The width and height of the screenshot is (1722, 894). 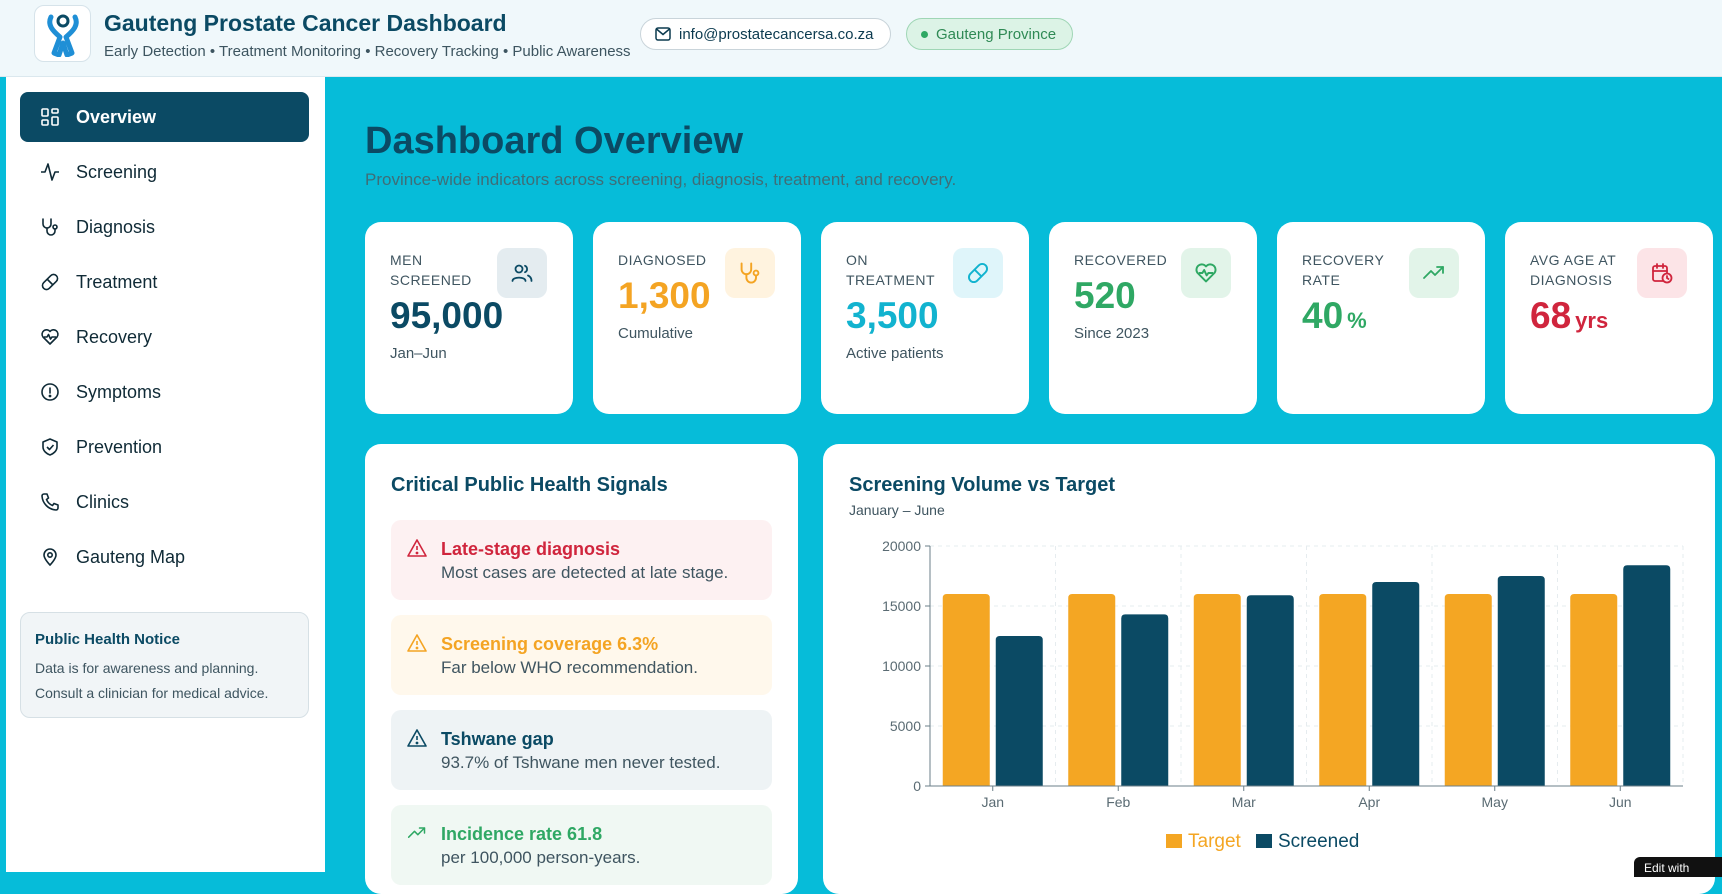 What do you see at coordinates (50, 392) in the screenshot?
I see `alert-circle-icon` at bounding box center [50, 392].